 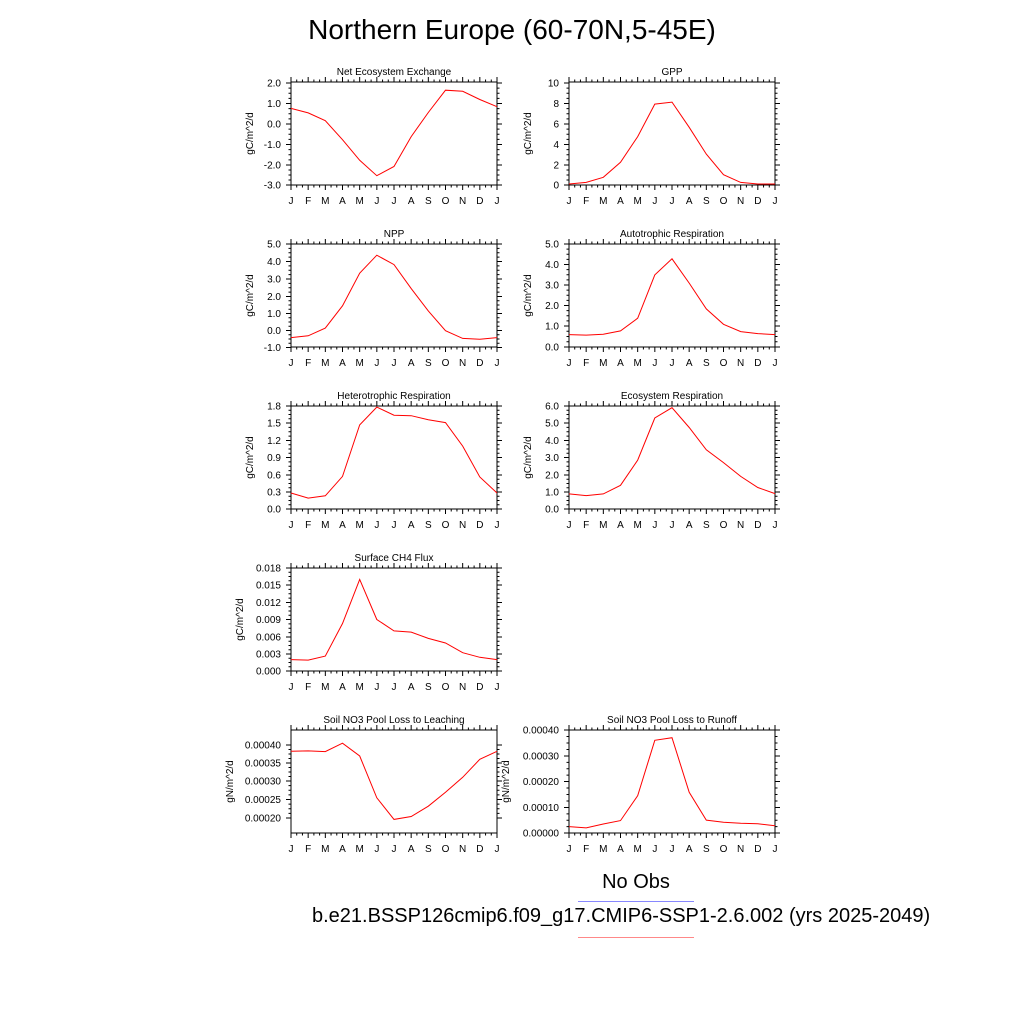 I want to click on y-tick-label: -2.0, so click(x=273, y=166).